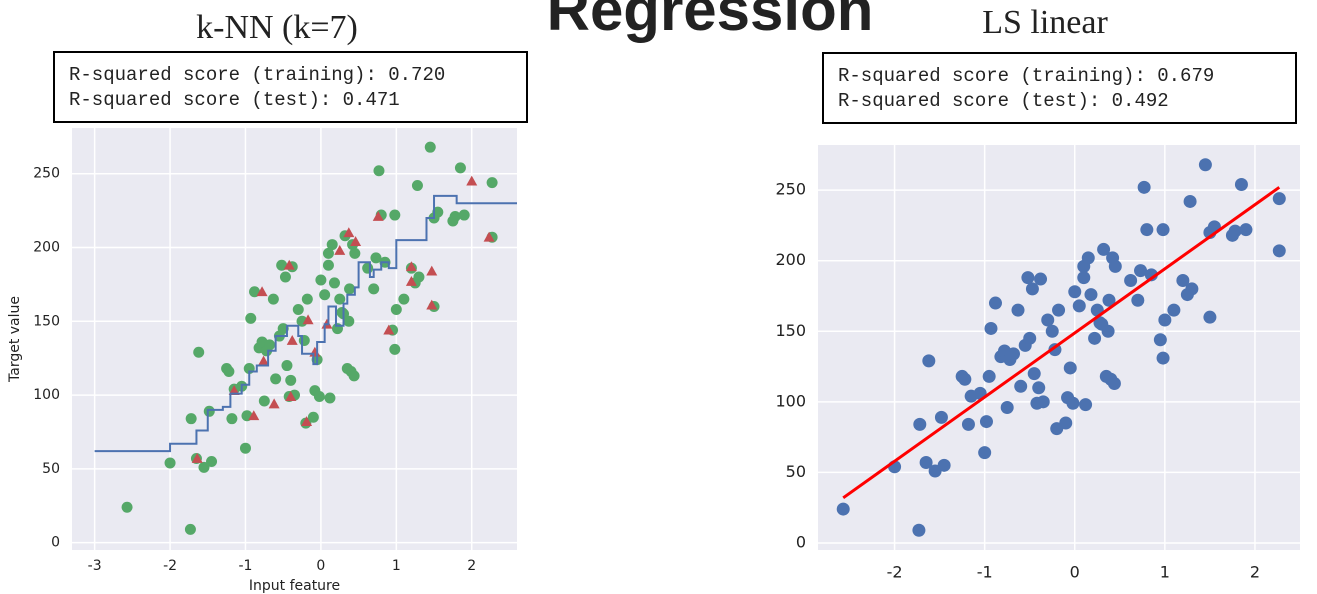 The image size is (1317, 594). Describe the element at coordinates (1045, 22) in the screenshot. I see `chart-title: LS linear` at that location.